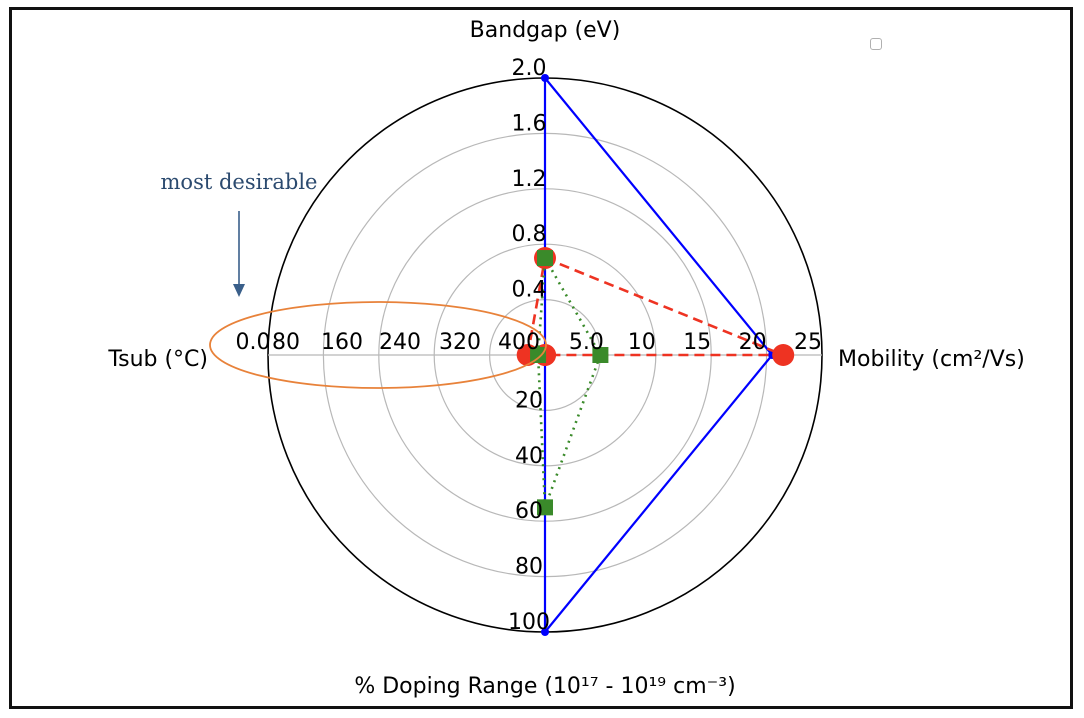 This screenshot has width=1084, height=718. Describe the element at coordinates (286, 342) in the screenshot. I see `tick-tsub: 80` at that location.